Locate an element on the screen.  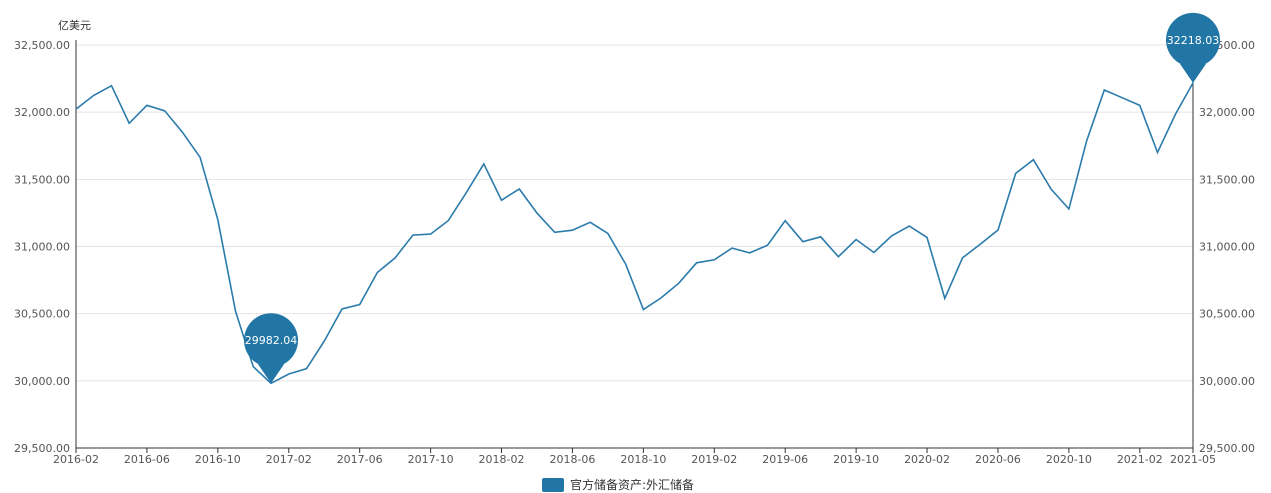
legend-swatch is located at coordinates (553, 485).